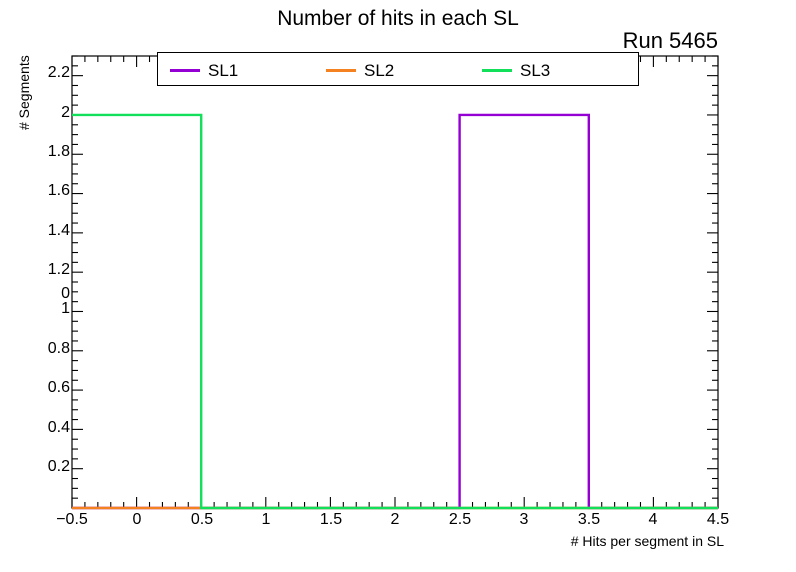 Image resolution: width=796 pixels, height=572 pixels. Describe the element at coordinates (58, 269) in the screenshot. I see `y-tick-label: 1.2` at that location.